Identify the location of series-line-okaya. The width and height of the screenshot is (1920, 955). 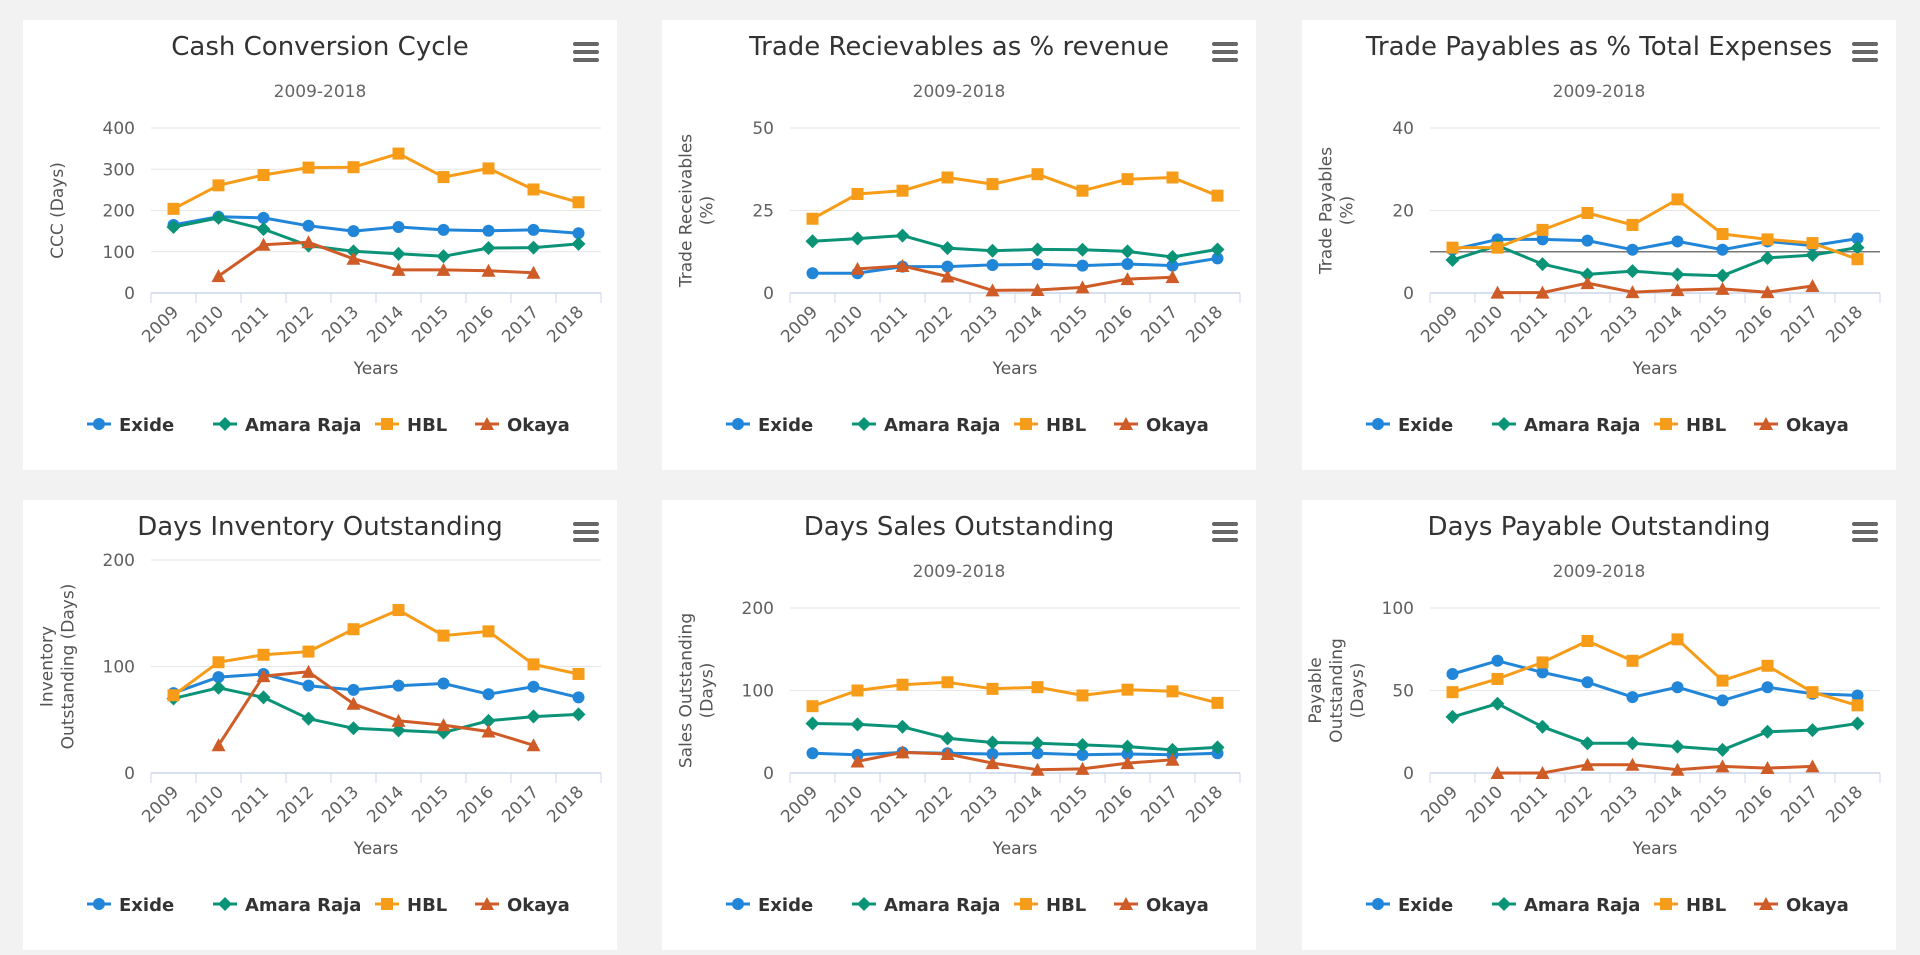
(1655, 288).